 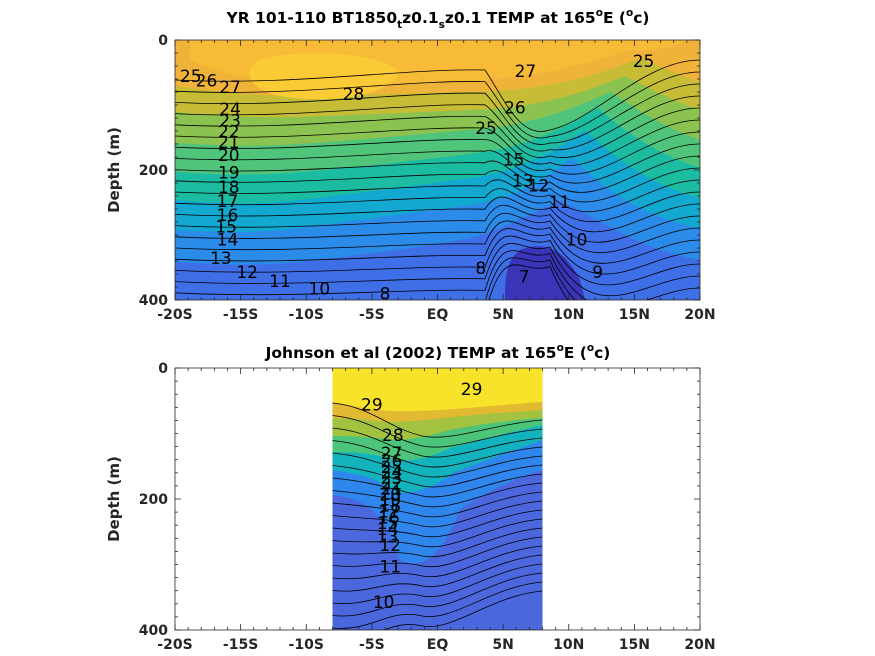 What do you see at coordinates (393, 436) in the screenshot?
I see `contour-label: 28` at bounding box center [393, 436].